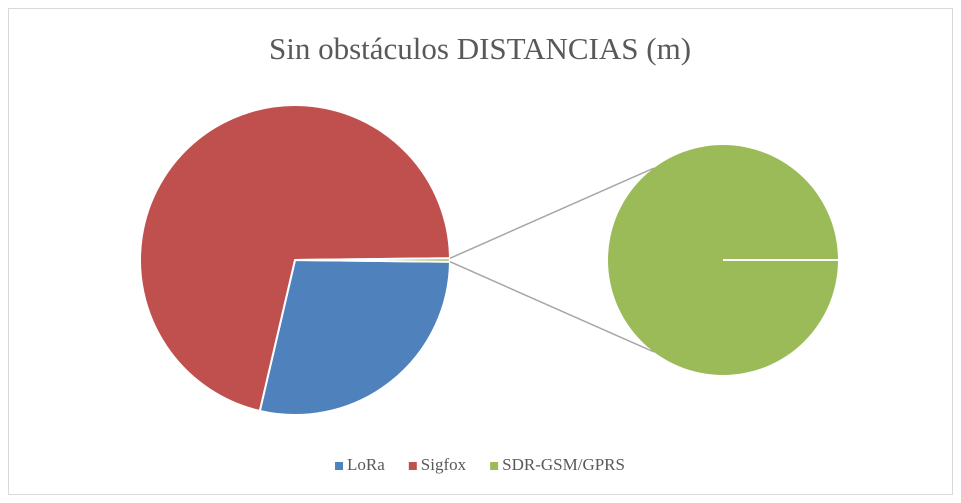  I want to click on legend-label: Sigfox, so click(444, 464).